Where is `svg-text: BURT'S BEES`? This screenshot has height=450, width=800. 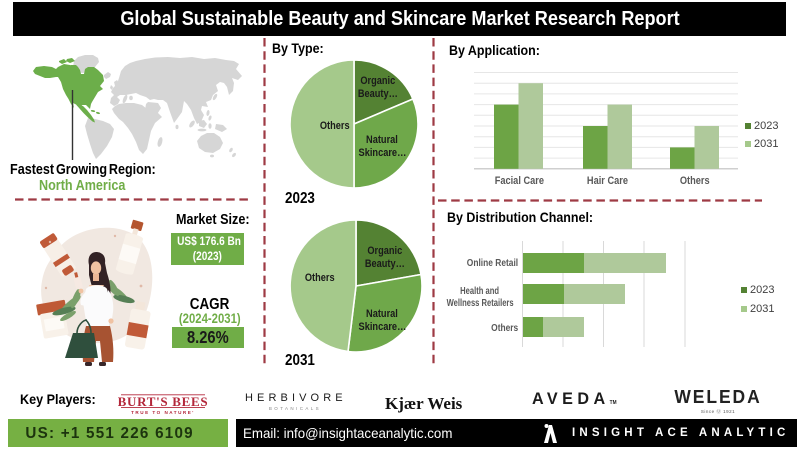 svg-text: BURT'S BEES is located at coordinates (163, 401).